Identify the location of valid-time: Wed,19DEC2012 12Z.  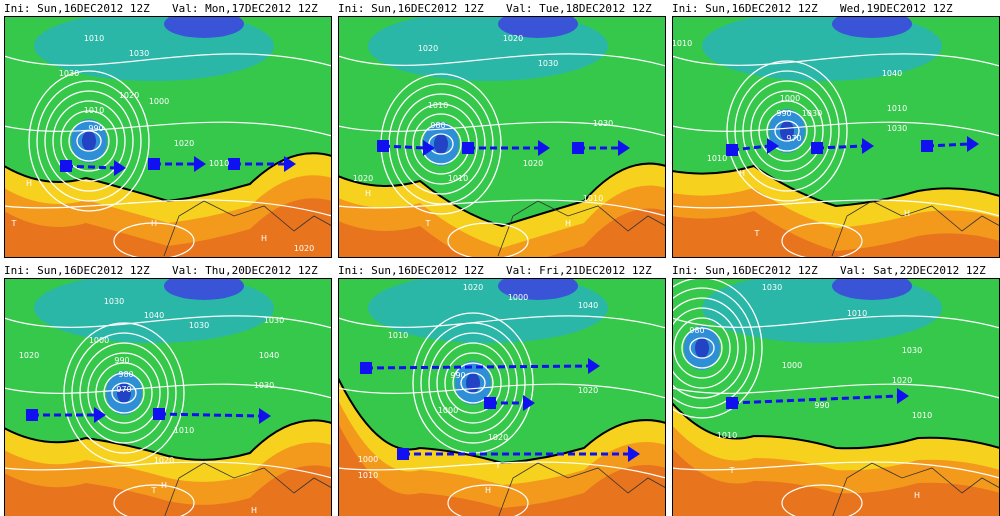
(896, 8).